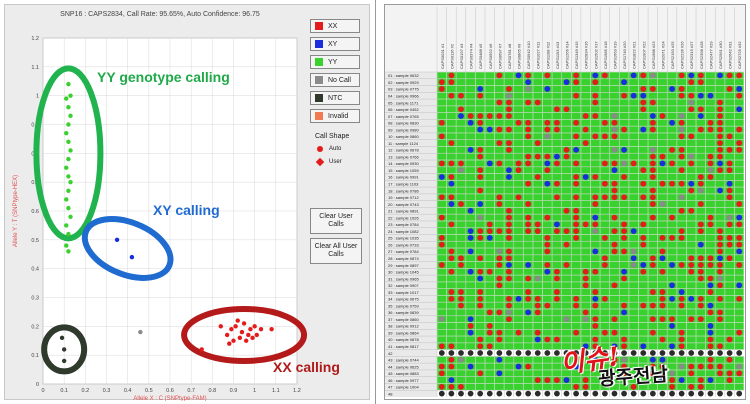 This screenshot has width=750, height=404. What do you see at coordinates (403, 150) in the screenshot?
I see `row-label: 12 : sample 0678` at bounding box center [403, 150].